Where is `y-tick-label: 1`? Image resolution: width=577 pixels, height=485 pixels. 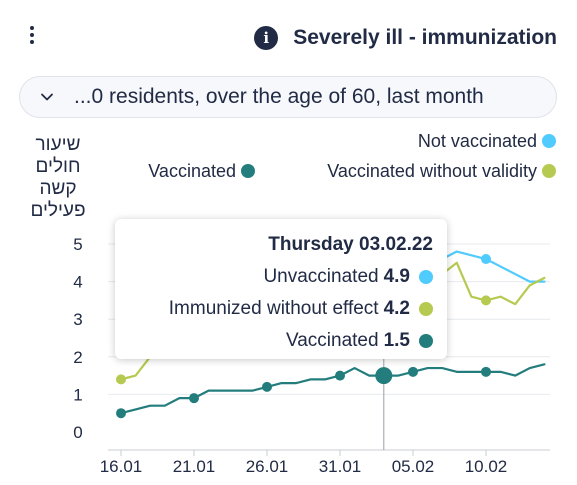
y-tick-label: 1 is located at coordinates (77, 394).